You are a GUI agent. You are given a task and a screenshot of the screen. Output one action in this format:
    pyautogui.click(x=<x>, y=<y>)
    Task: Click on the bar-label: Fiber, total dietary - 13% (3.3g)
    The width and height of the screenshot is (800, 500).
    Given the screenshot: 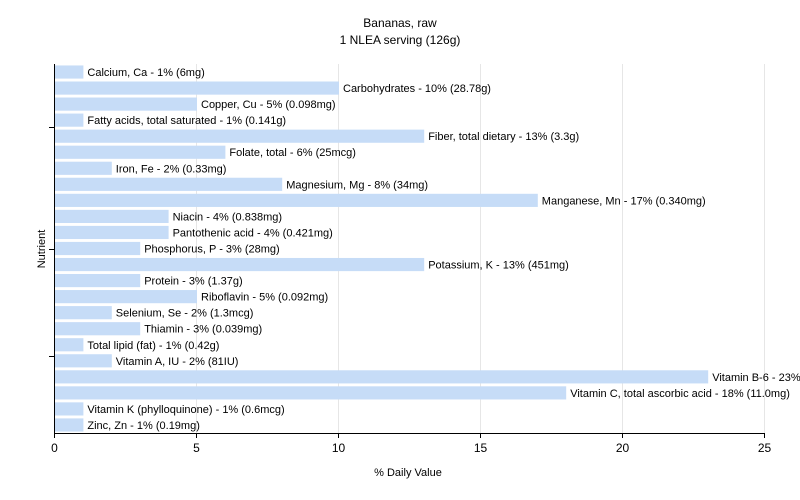 What is the action you would take?
    pyautogui.click(x=503, y=137)
    